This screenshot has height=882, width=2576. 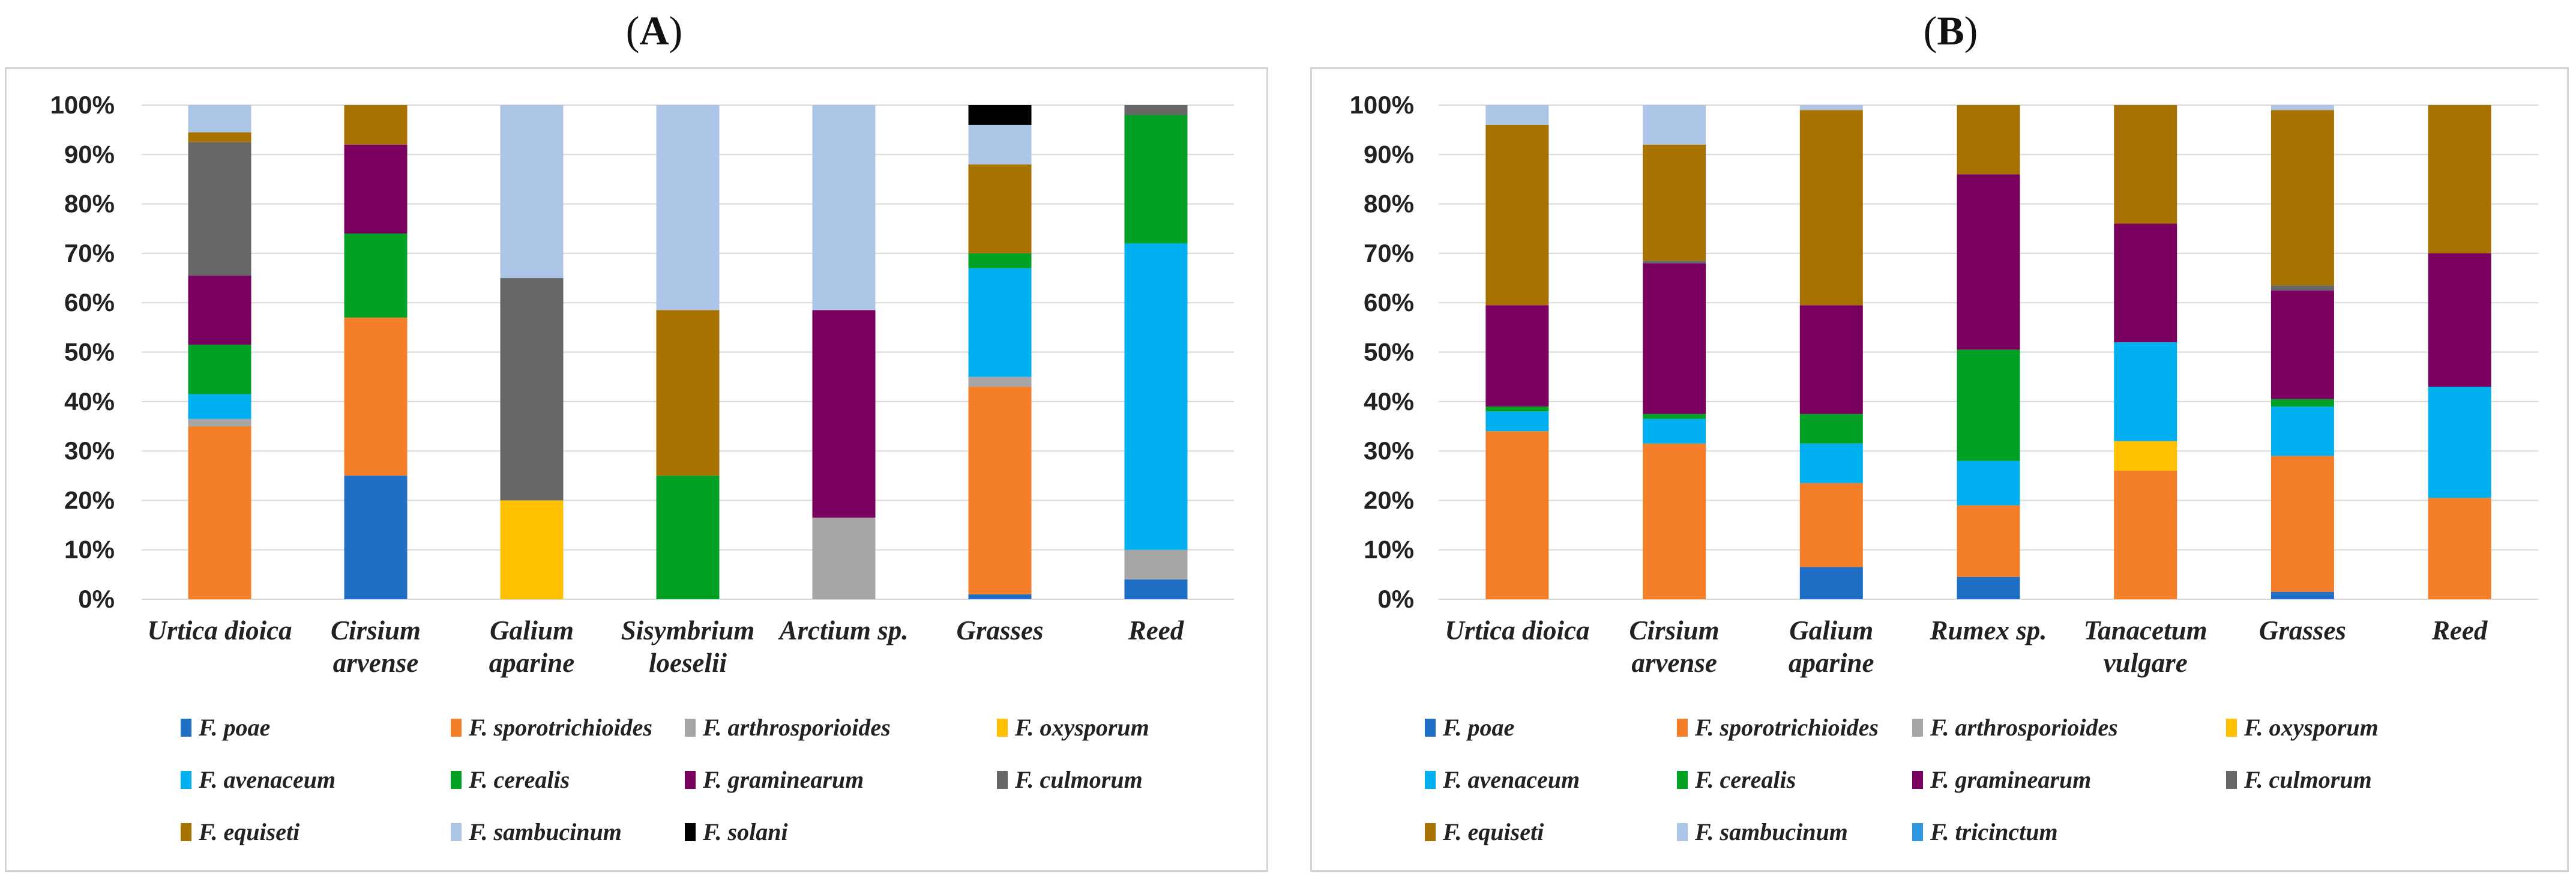 What do you see at coordinates (1994, 832) in the screenshot?
I see `chart-b-legend-label-f-tricinctum: F. tricinctum` at bounding box center [1994, 832].